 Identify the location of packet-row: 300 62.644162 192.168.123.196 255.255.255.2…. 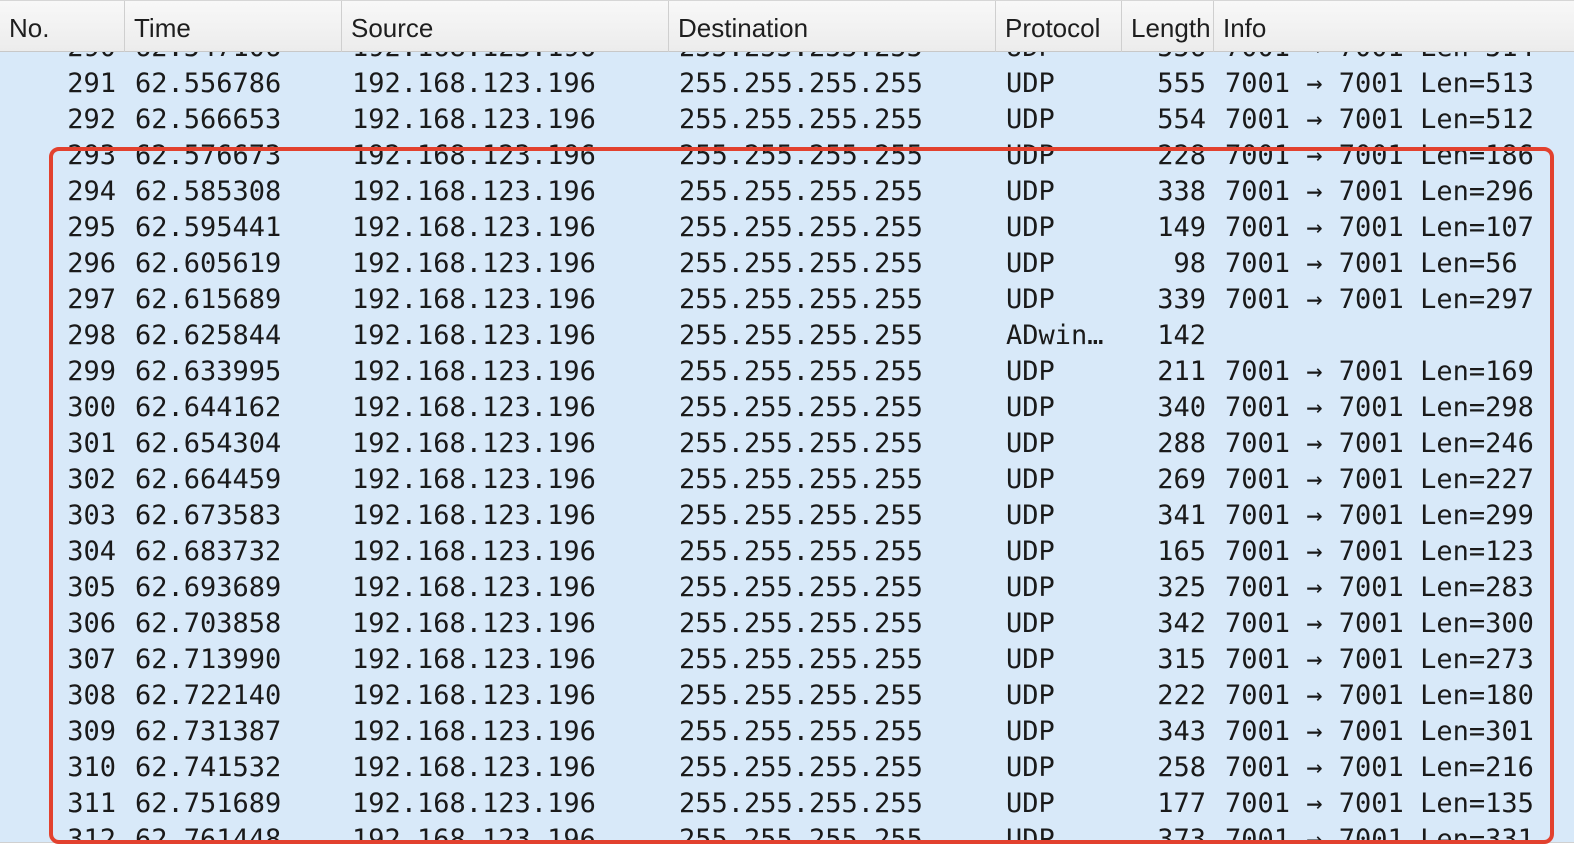
(787, 408).